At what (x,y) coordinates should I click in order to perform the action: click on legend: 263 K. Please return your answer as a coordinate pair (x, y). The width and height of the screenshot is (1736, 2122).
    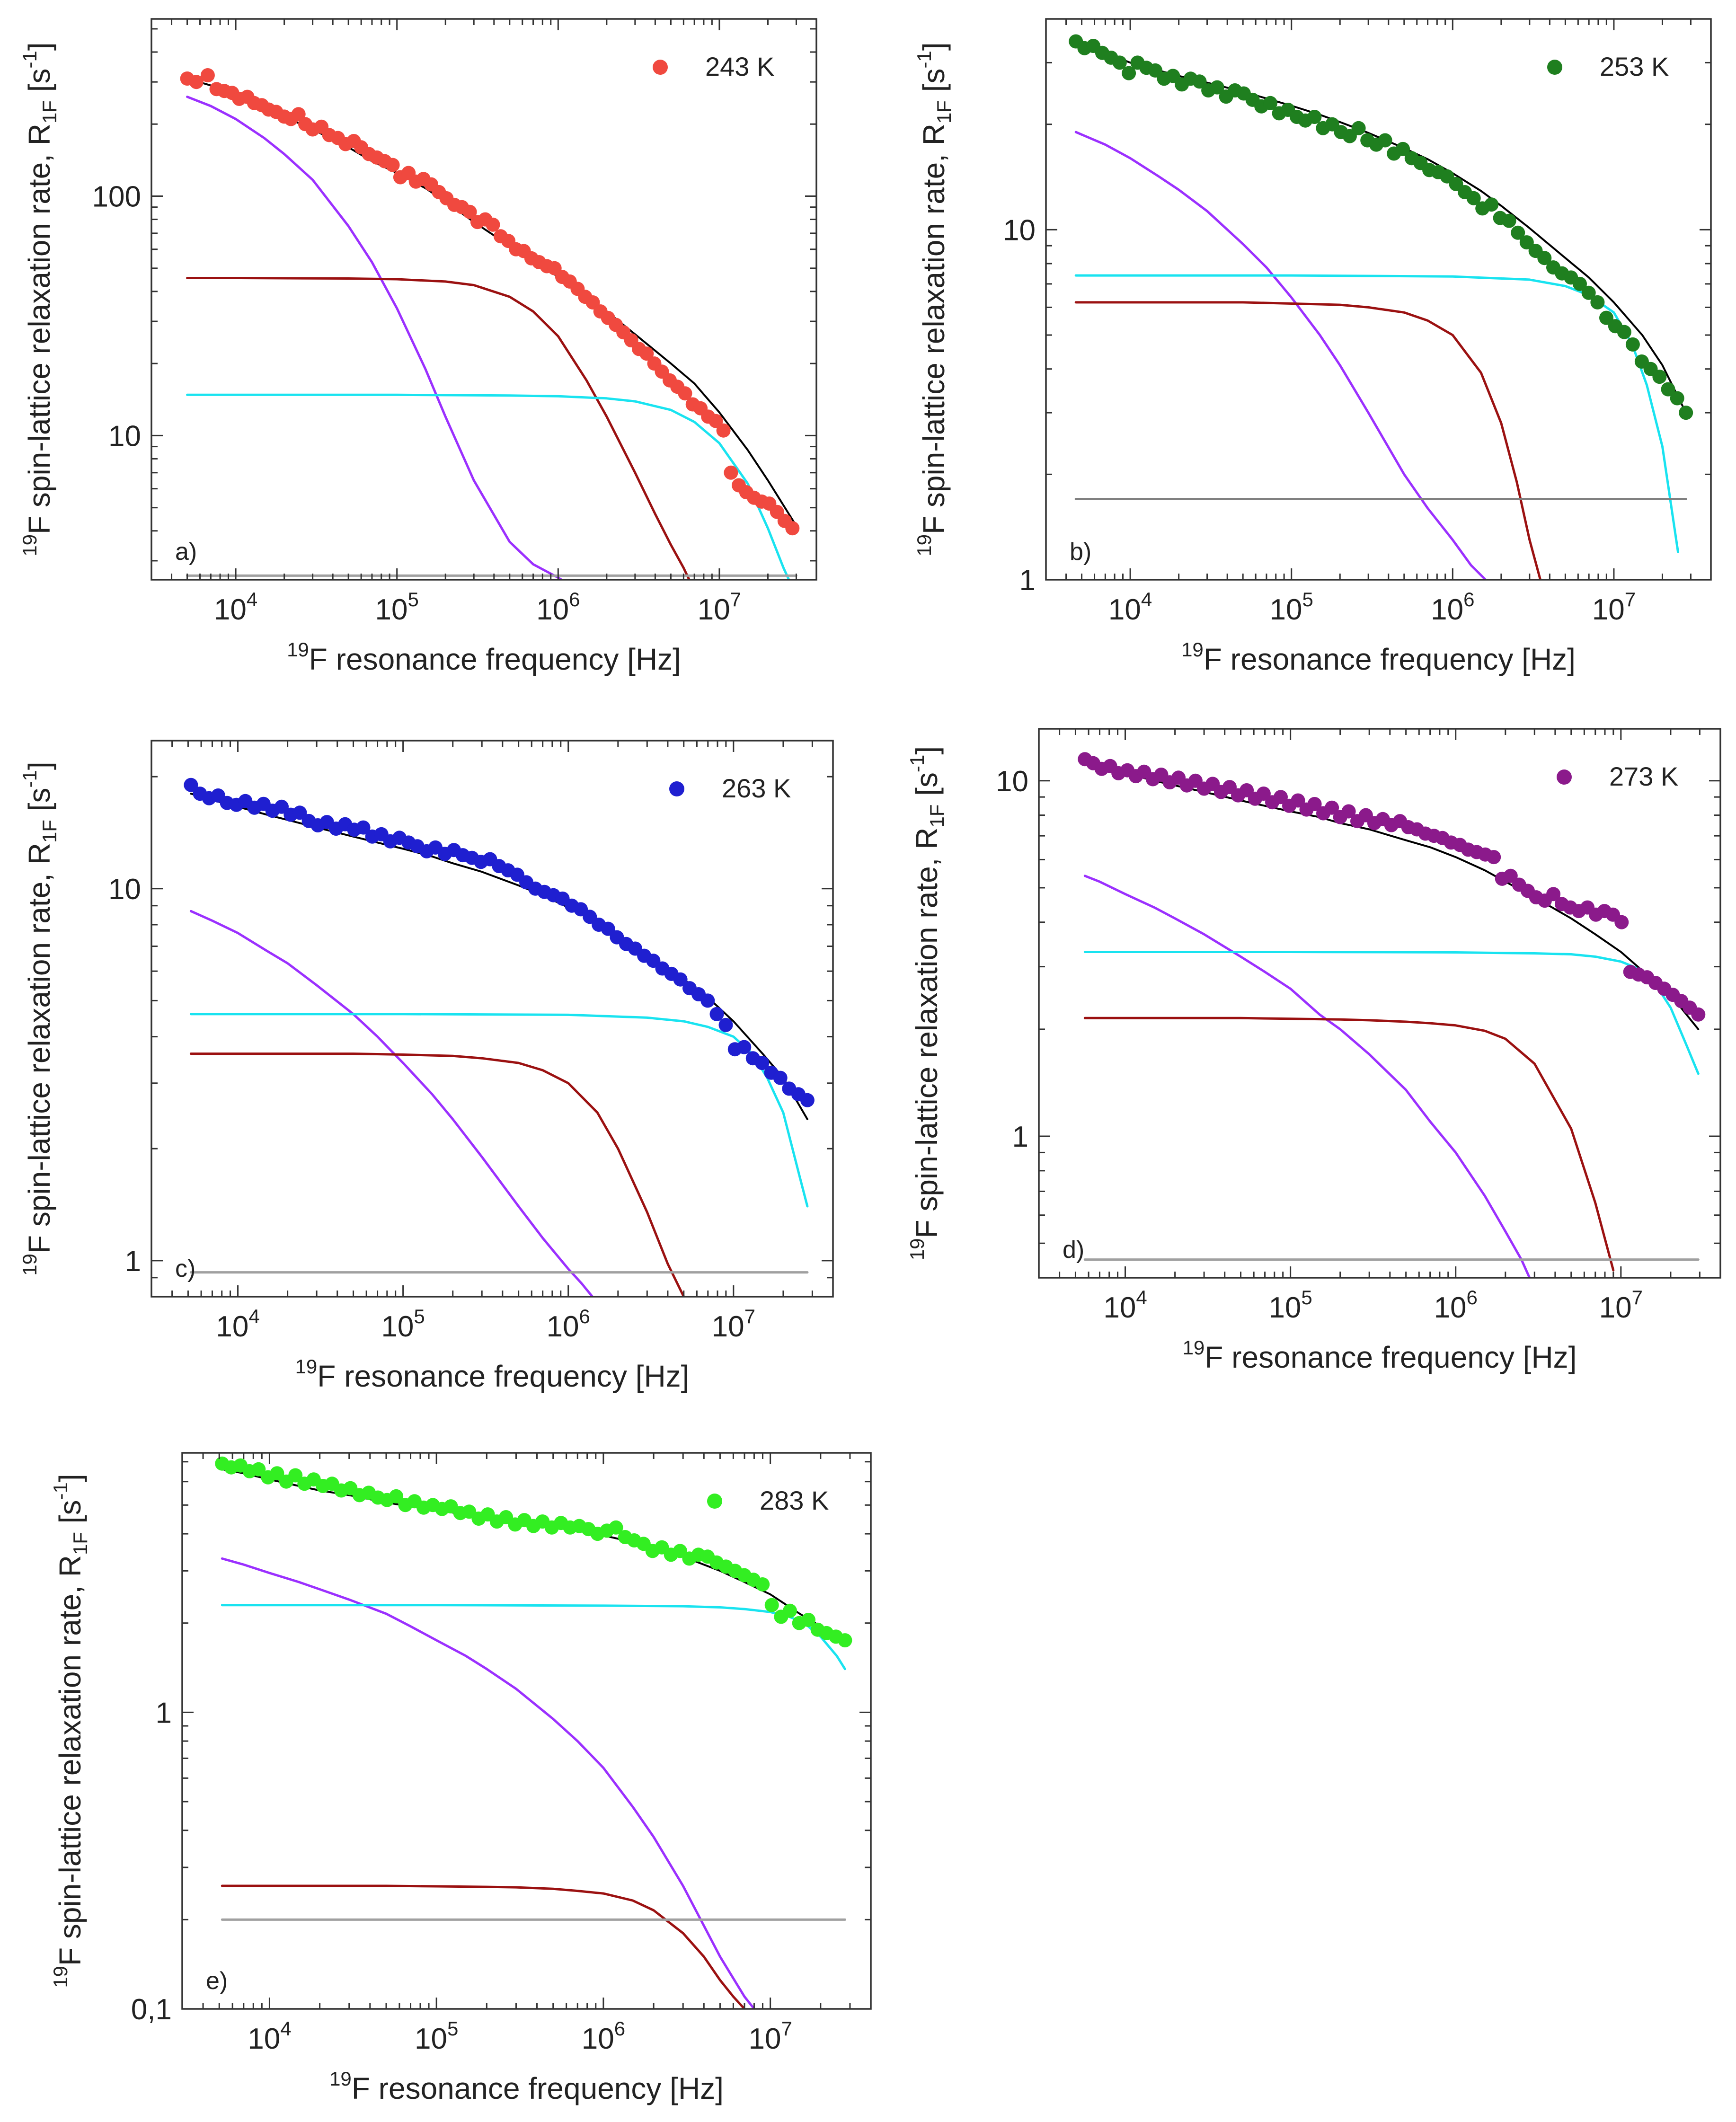
    Looking at the image, I should click on (730, 788).